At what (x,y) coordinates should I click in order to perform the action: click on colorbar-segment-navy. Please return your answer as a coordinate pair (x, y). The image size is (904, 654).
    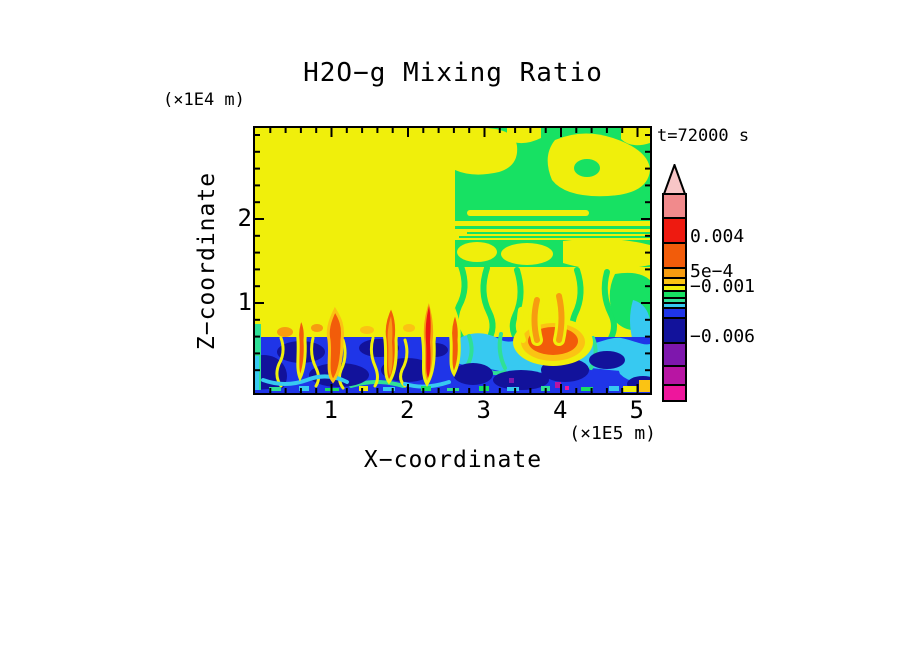
    Looking at the image, I should click on (674, 329).